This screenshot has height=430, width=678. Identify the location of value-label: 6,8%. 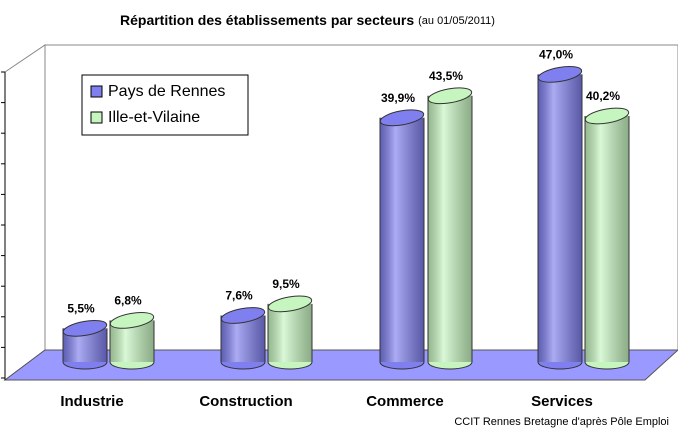
(128, 301).